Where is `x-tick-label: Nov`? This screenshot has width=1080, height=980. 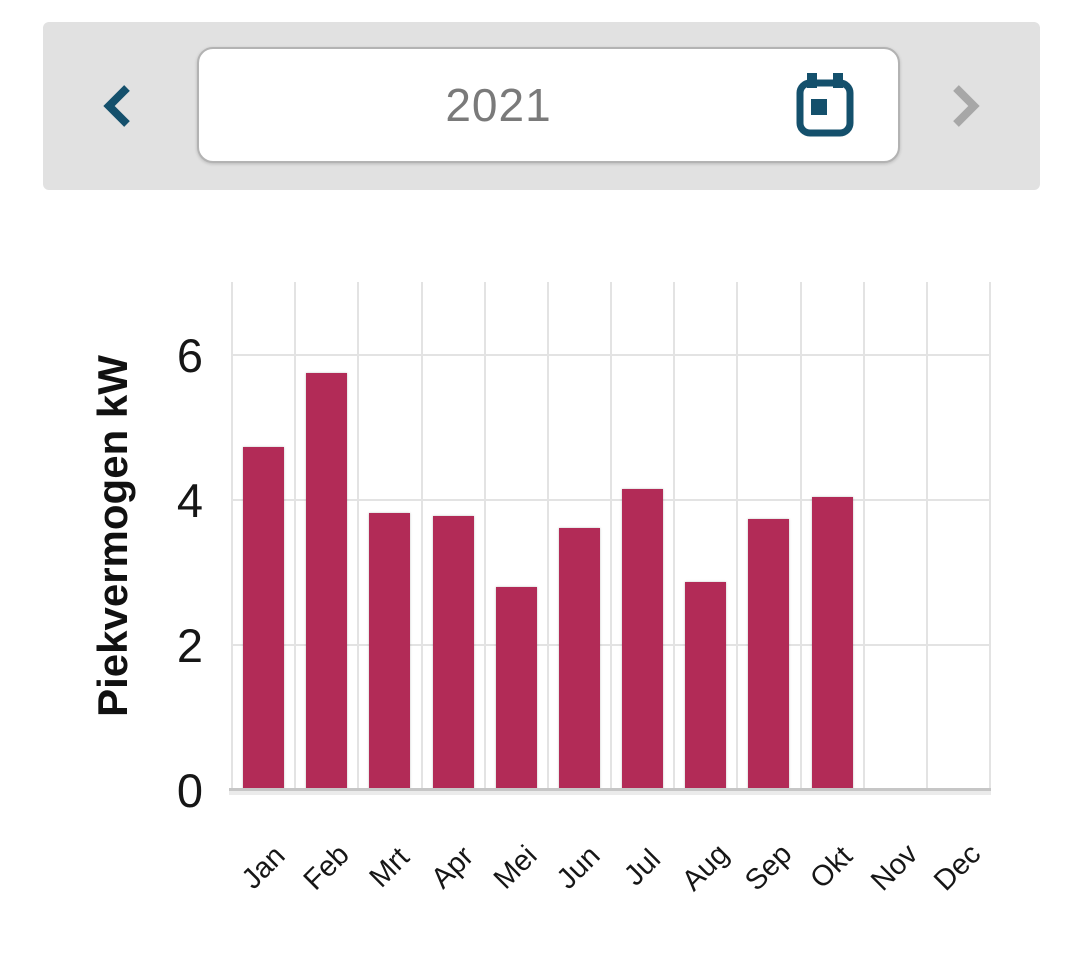 x-tick-label: Nov is located at coordinates (895, 868).